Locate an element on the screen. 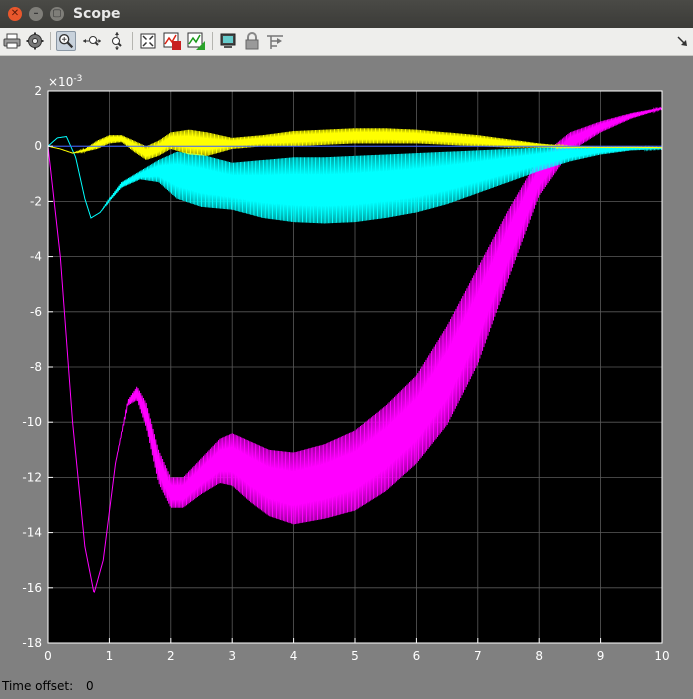 The height and width of the screenshot is (699, 693). title-bar: ✕ – ▢ Scope is located at coordinates (346, 14).